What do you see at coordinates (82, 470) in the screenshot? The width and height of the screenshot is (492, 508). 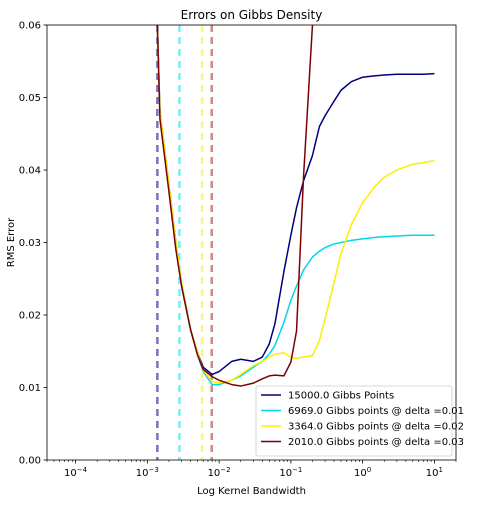 I see `x-tick-label-exponent: −4` at bounding box center [82, 470].